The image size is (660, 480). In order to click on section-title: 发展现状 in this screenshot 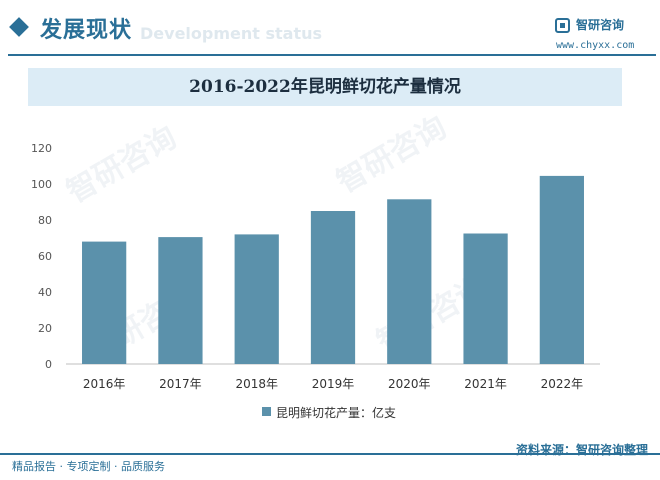, I will do `click(86, 30)`.